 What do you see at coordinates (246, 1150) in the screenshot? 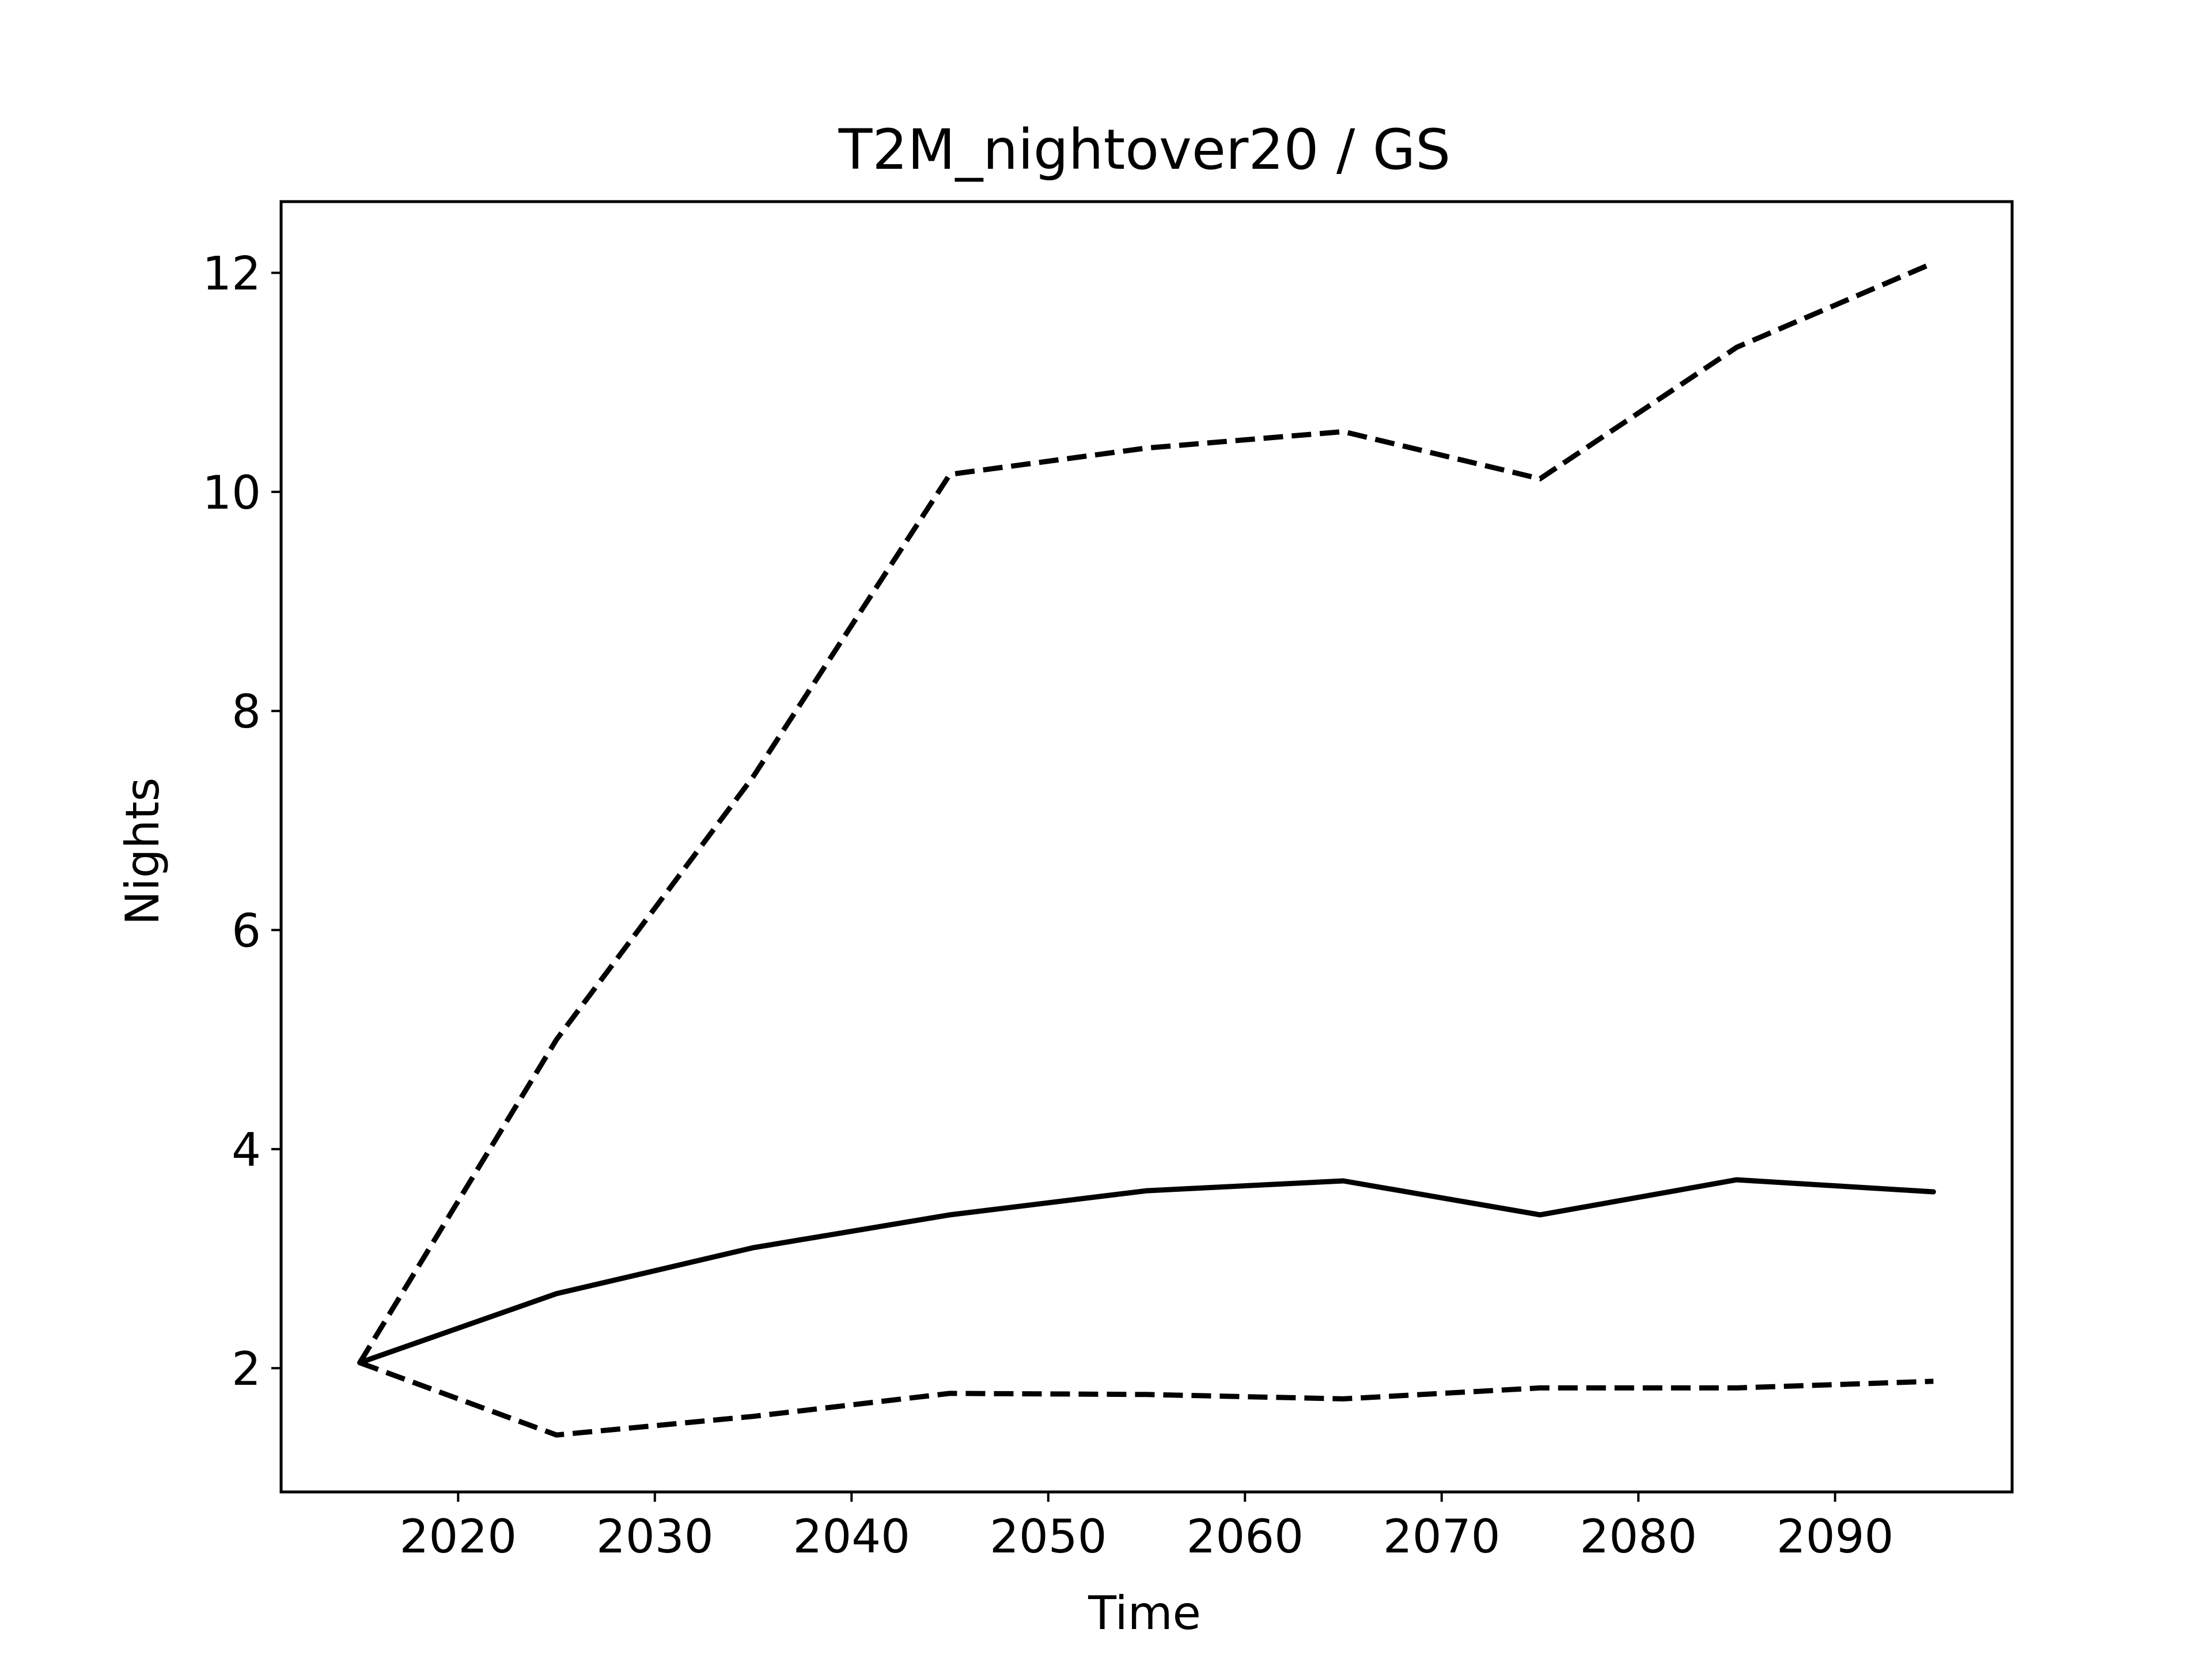
I see `y-tick-label: 4` at bounding box center [246, 1150].